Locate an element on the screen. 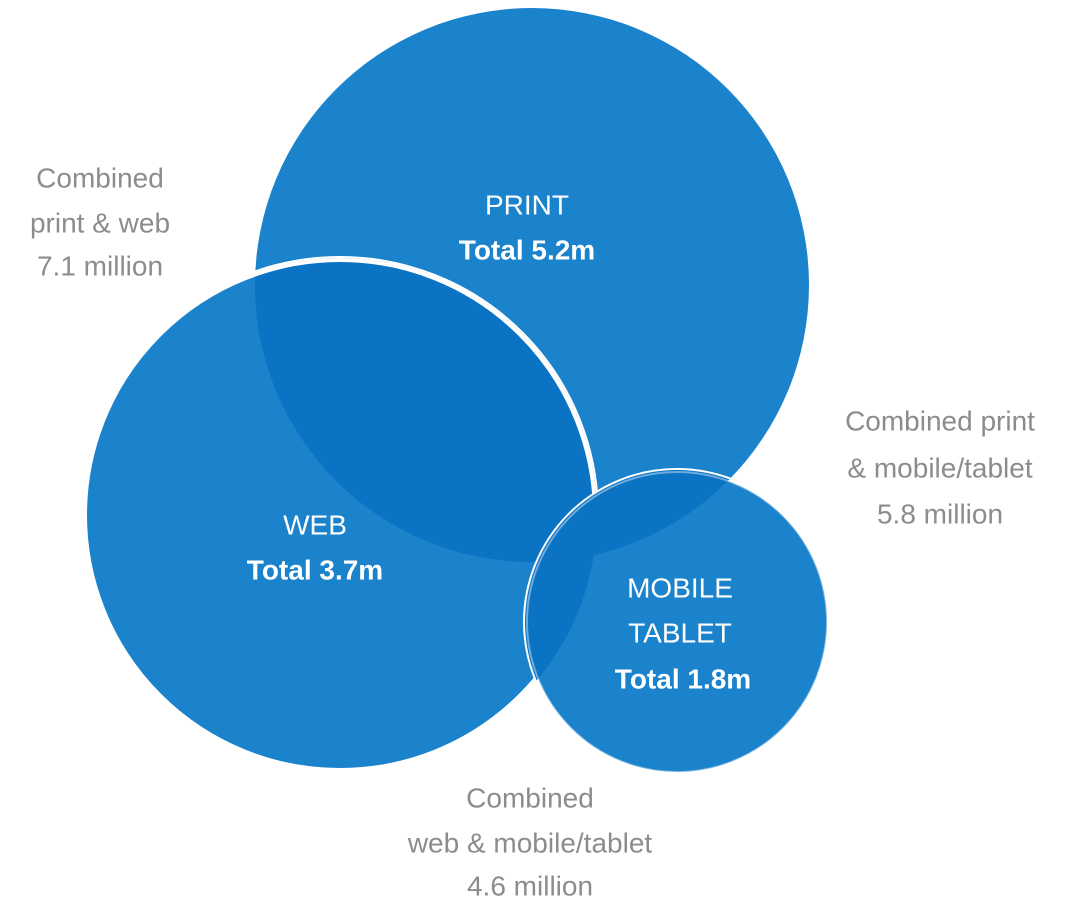 The image size is (1070, 900). set-total: Total 3.7m is located at coordinates (315, 569).